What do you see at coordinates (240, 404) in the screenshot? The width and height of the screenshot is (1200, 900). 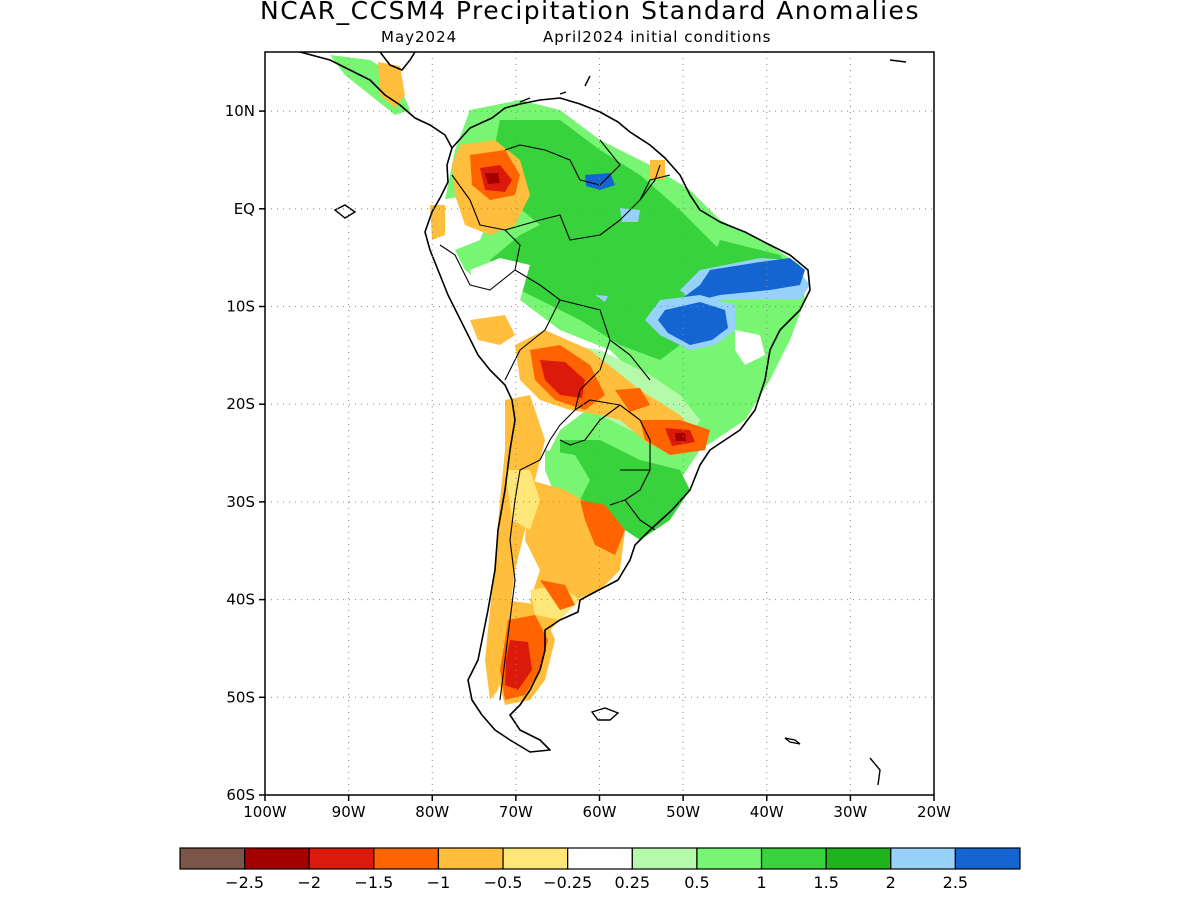 I see `y-tick-label: 20S` at bounding box center [240, 404].